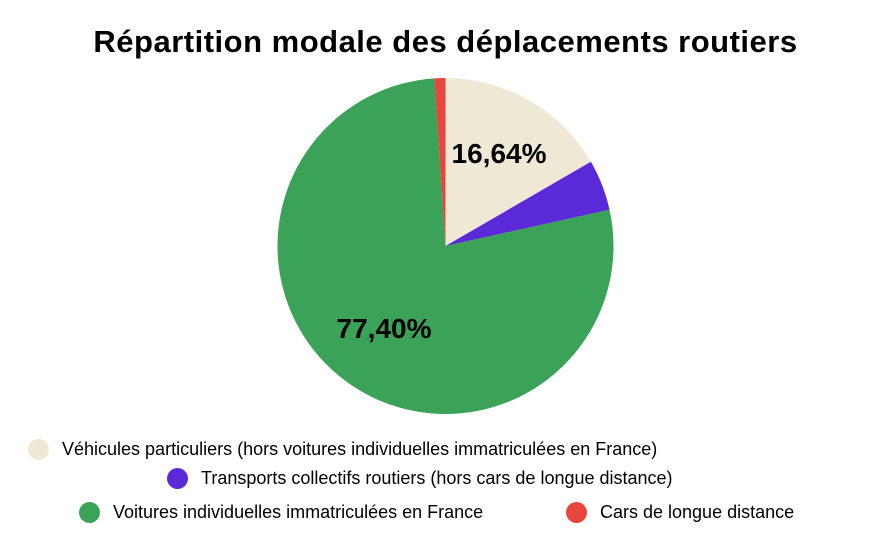 Image resolution: width=891 pixels, height=551 pixels. What do you see at coordinates (527, 203) in the screenshot?
I see `pie-slice-transports-collectifs` at bounding box center [527, 203].